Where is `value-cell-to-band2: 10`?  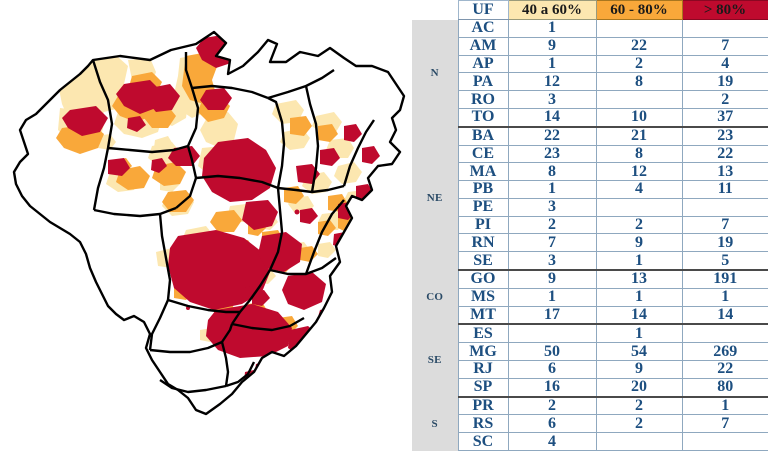
value-cell-to-band2: 10 is located at coordinates (639, 118).